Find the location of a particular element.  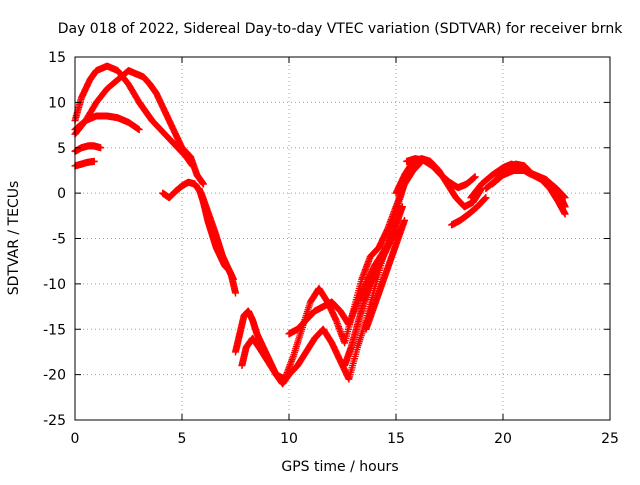

x-tick-label: 0 is located at coordinates (75, 439).